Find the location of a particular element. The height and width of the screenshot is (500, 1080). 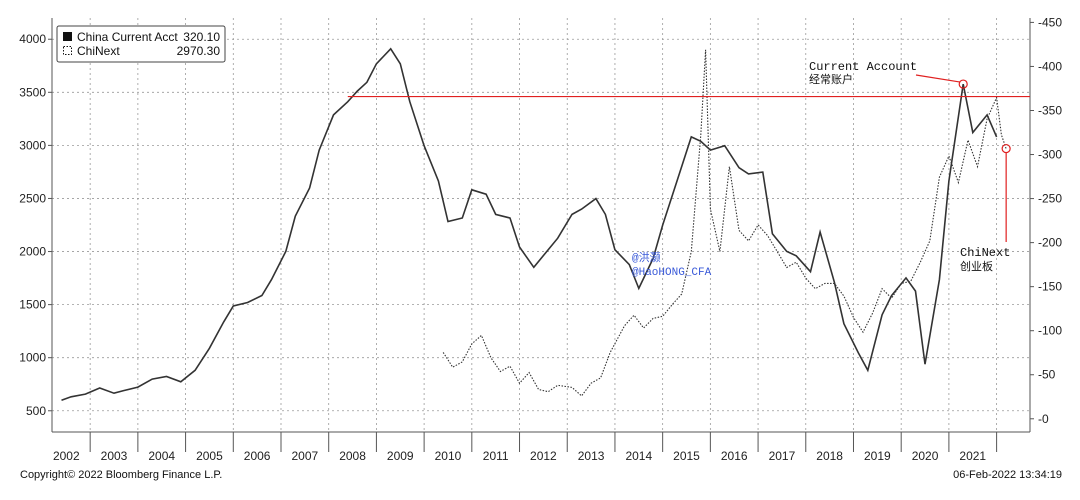

x-tick-label: 2002 is located at coordinates (66, 456).